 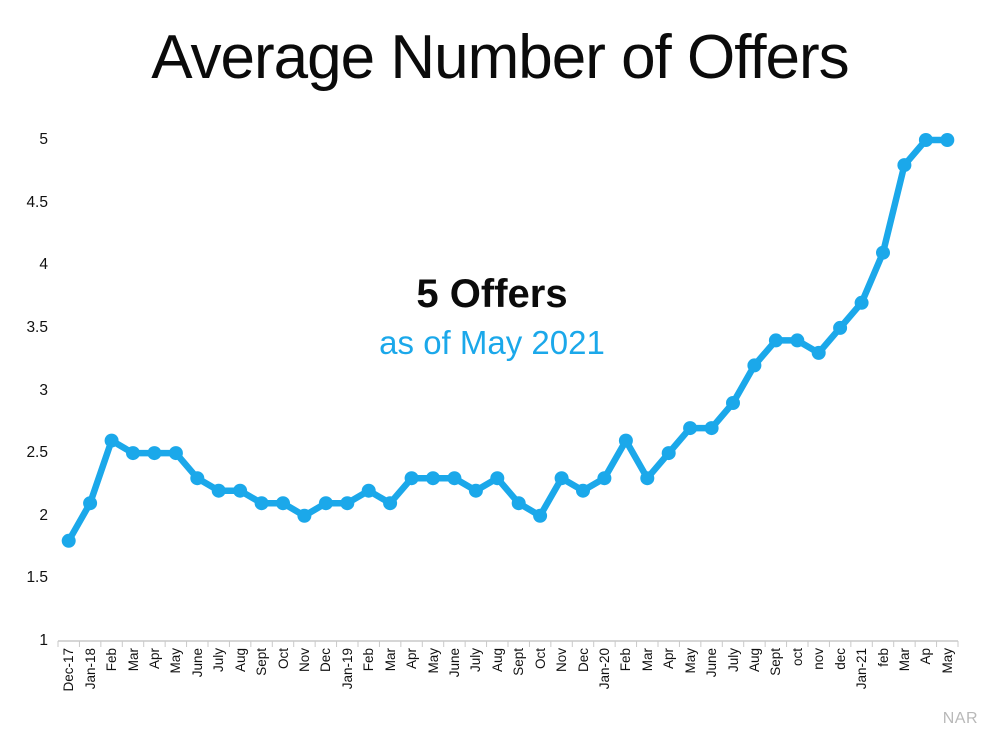 What do you see at coordinates (492, 342) in the screenshot?
I see `annotation-subline: as of May 2021` at bounding box center [492, 342].